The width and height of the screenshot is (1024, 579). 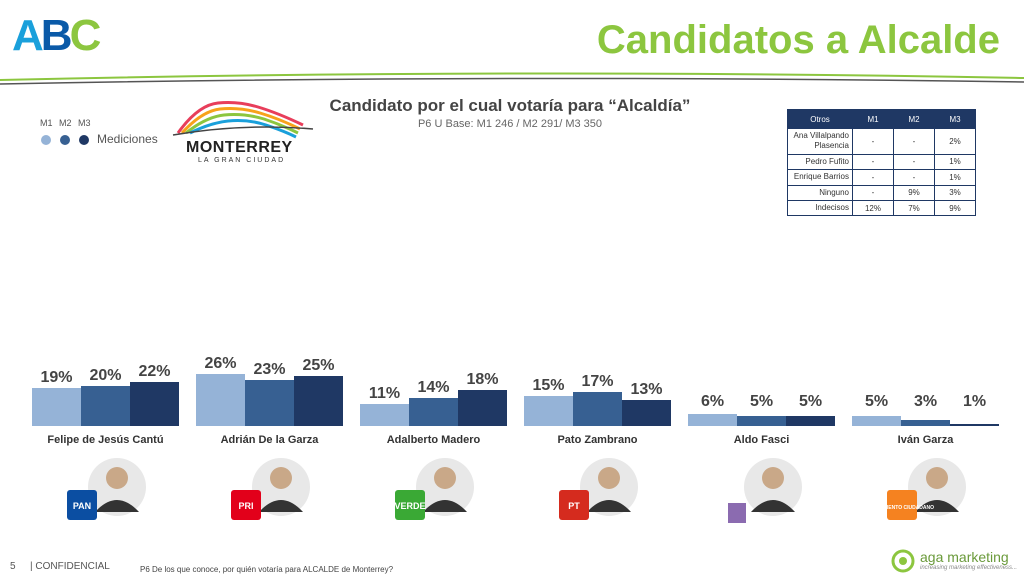 What do you see at coordinates (220, 363) in the screenshot?
I see `data-label: 26%` at bounding box center [220, 363].